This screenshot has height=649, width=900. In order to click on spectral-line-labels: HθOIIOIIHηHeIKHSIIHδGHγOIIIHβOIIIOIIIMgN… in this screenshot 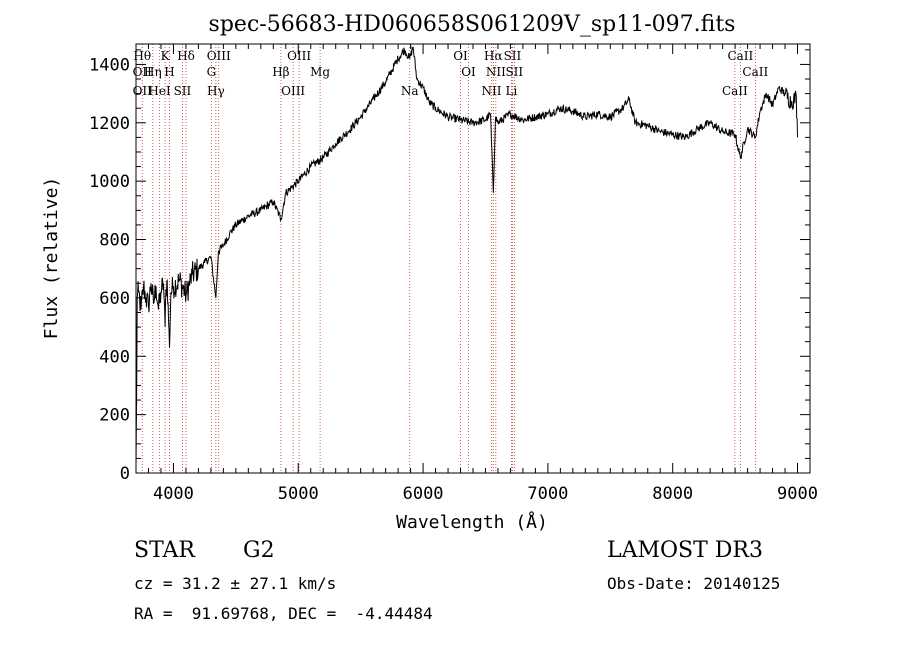, I will do `click(451, 73)`.